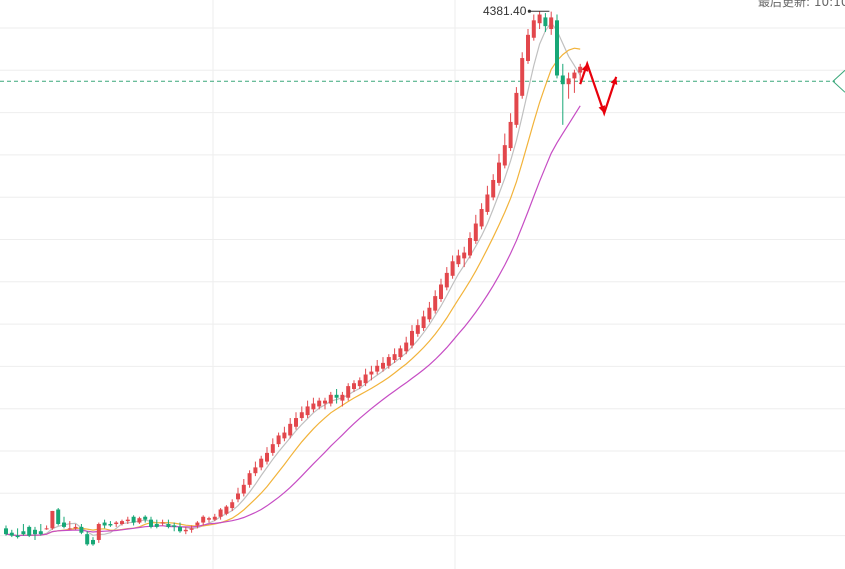 Image resolution: width=845 pixels, height=569 pixels. I want to click on peak-value-label: 4381.40, so click(505, 11).